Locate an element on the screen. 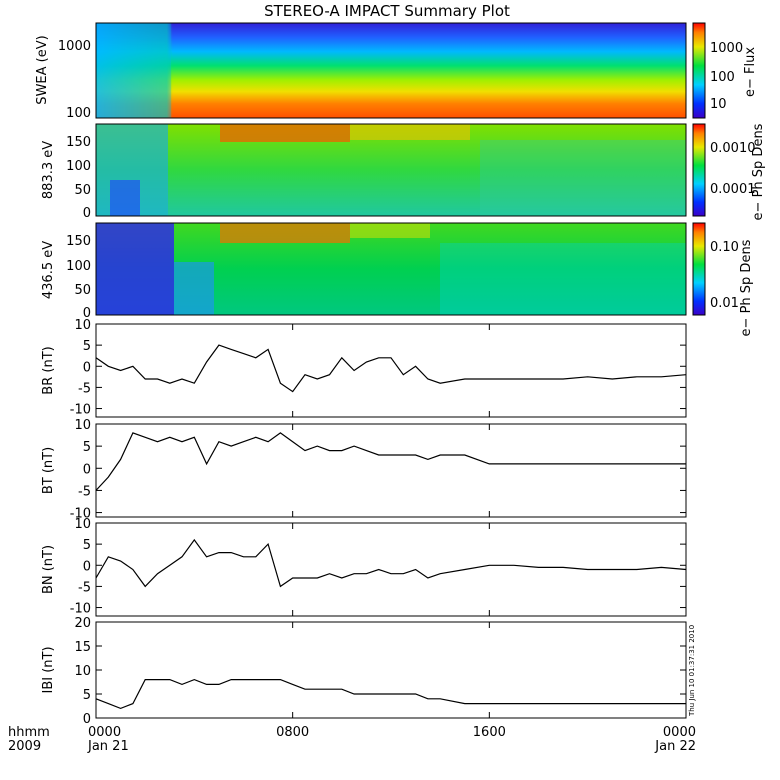 The height and width of the screenshot is (780, 780). series-ylabel: BR (nT) is located at coordinates (48, 370).